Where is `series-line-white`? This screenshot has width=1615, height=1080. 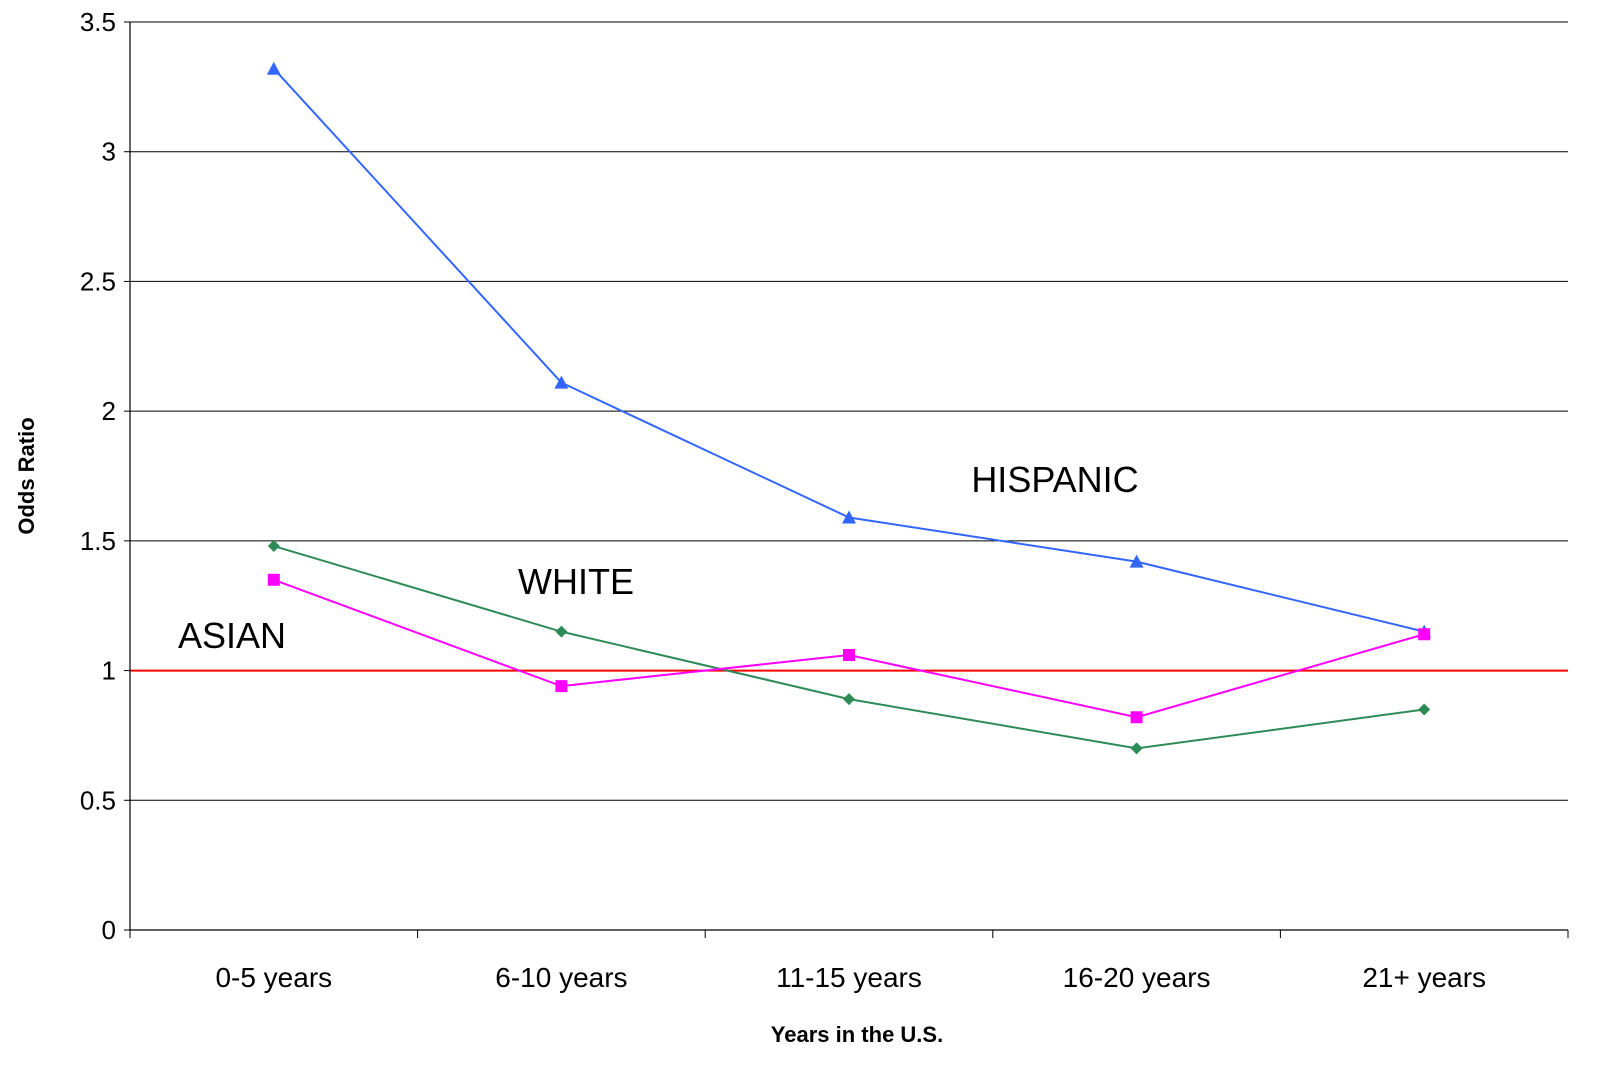 series-line-white is located at coordinates (849, 647).